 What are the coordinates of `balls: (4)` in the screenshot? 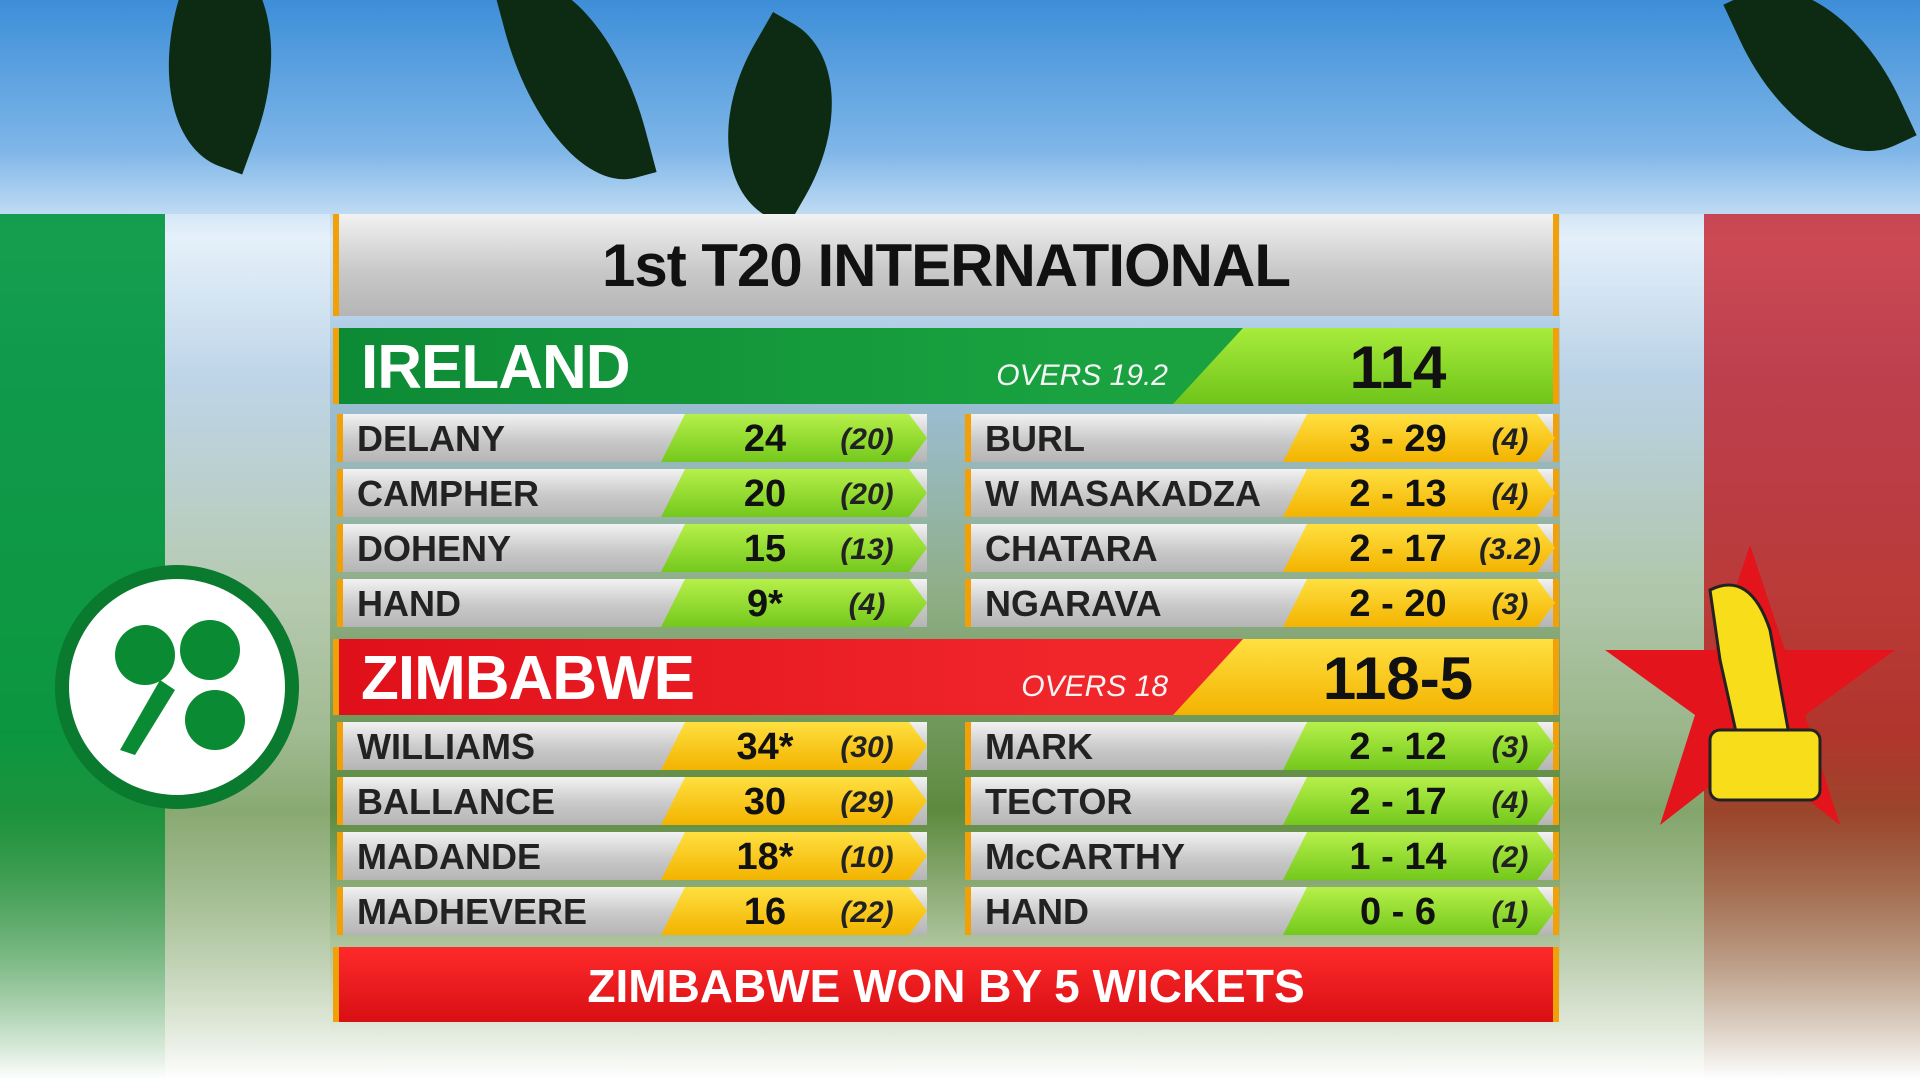 It's located at (867, 604).